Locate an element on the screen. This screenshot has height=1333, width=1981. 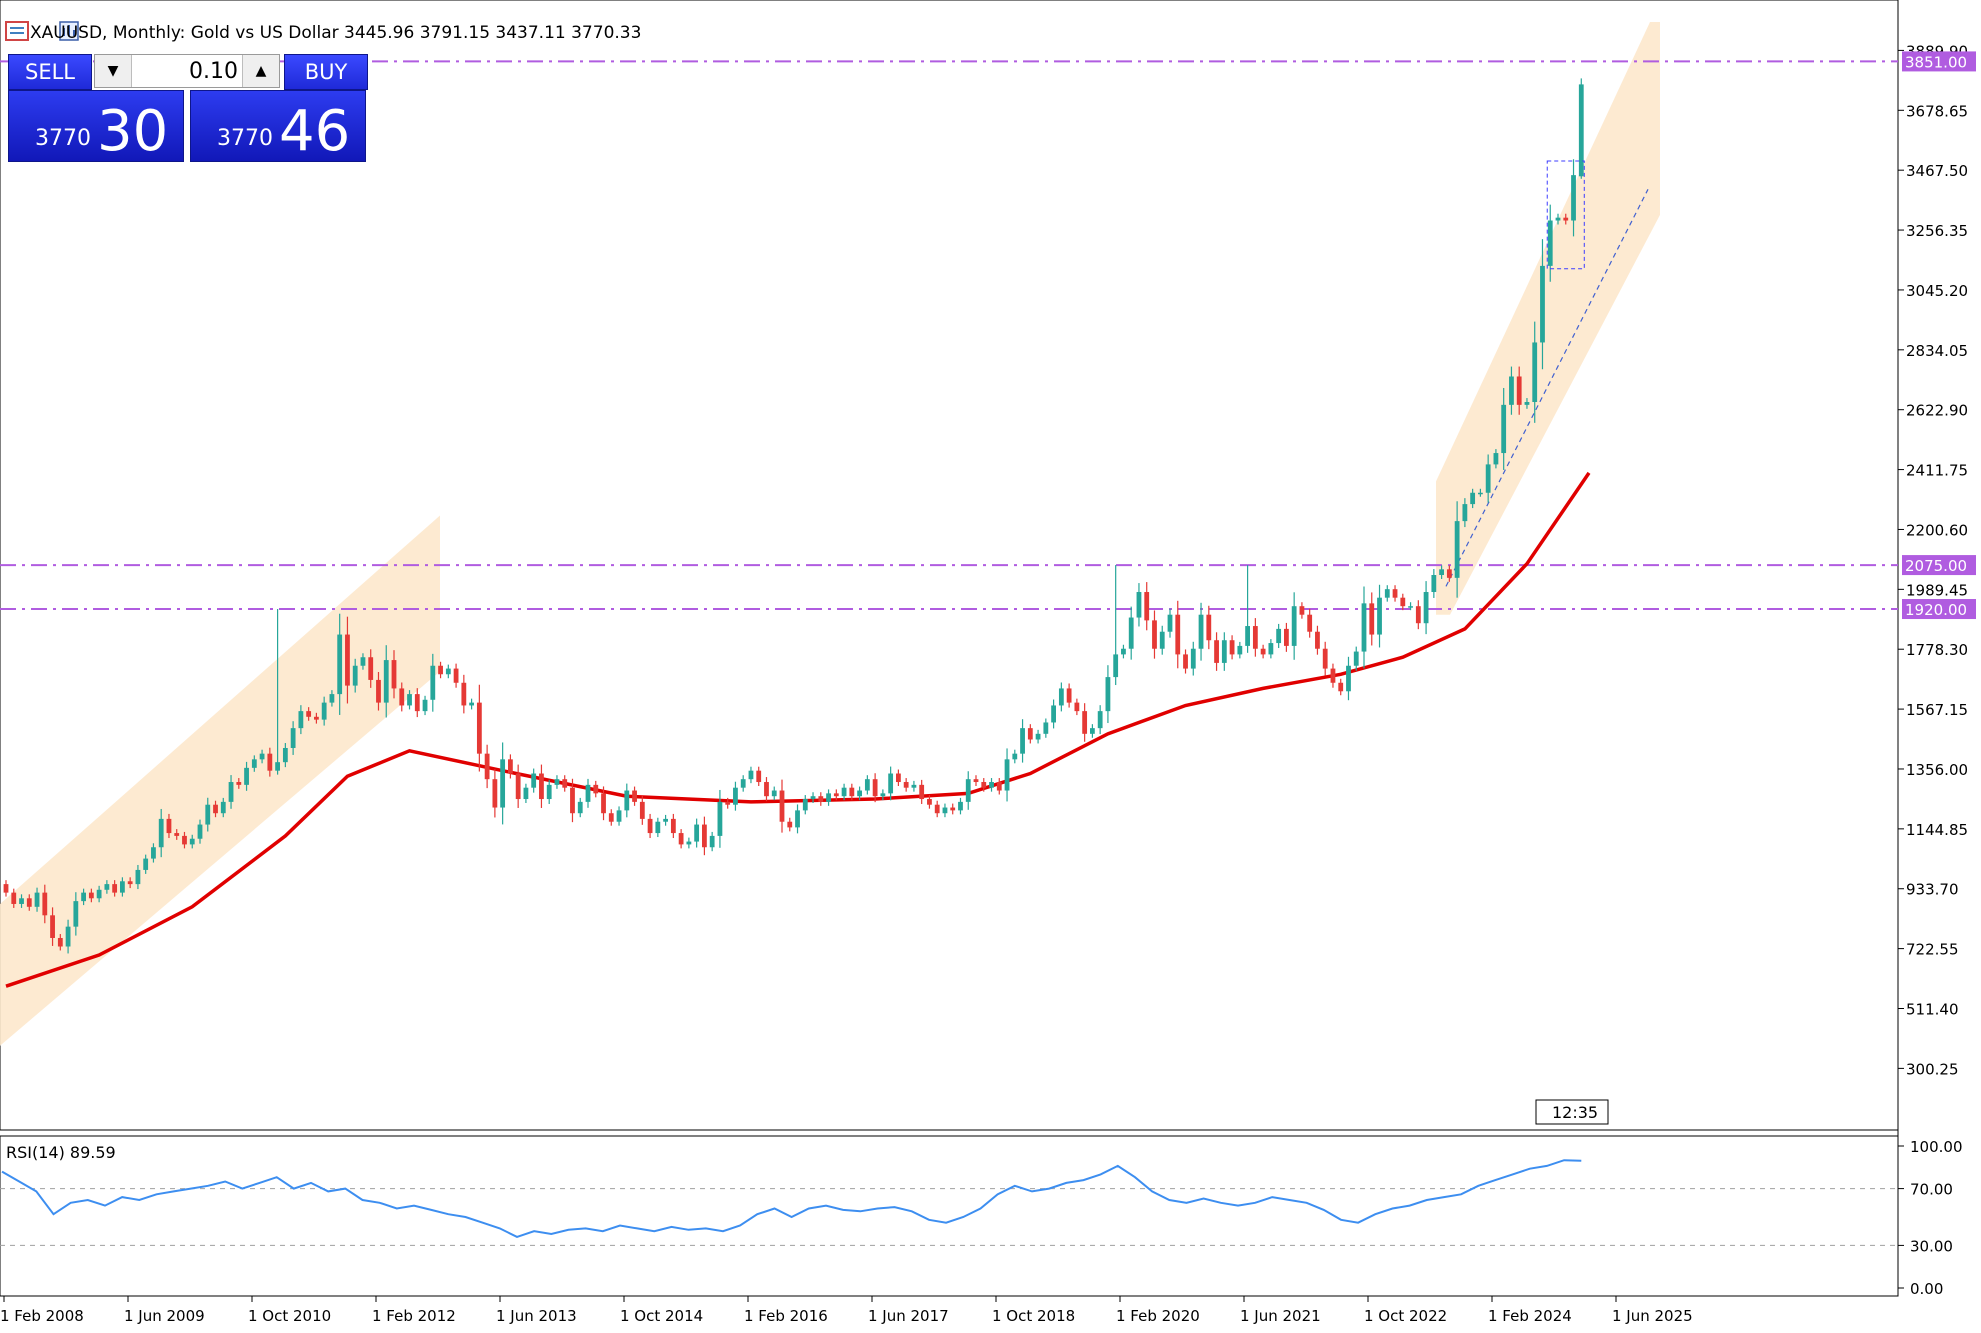
time-badge: 12:35 is located at coordinates (1572, 1112).